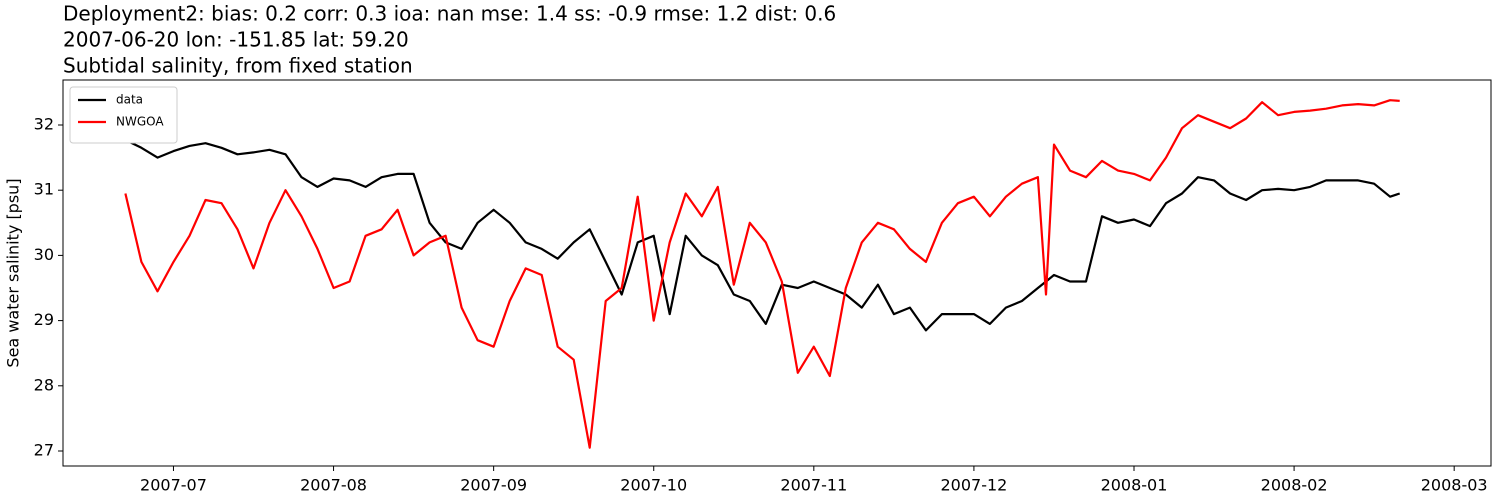 The width and height of the screenshot is (1500, 504). What do you see at coordinates (1134, 485) in the screenshot?
I see `x-tick-label: 2008-01` at bounding box center [1134, 485].